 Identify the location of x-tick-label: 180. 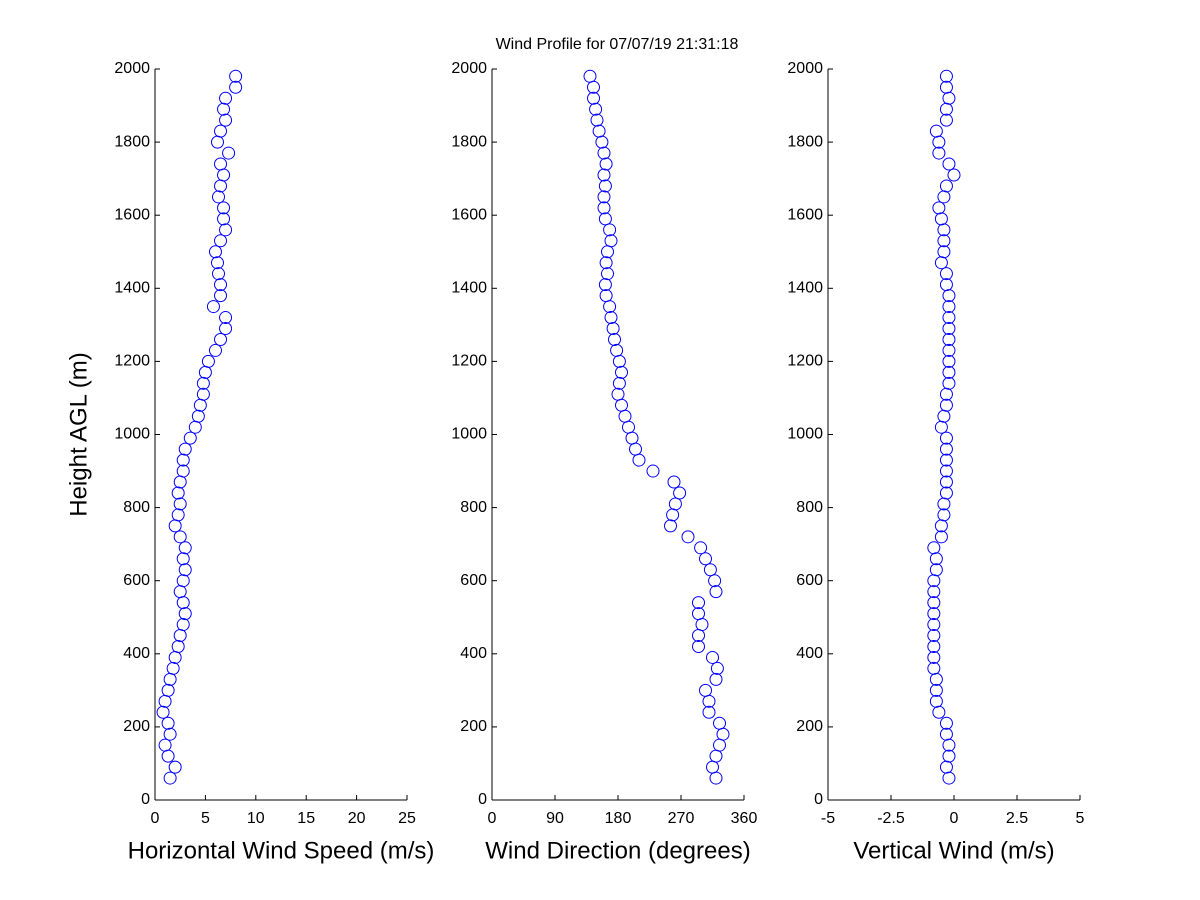
(618, 818).